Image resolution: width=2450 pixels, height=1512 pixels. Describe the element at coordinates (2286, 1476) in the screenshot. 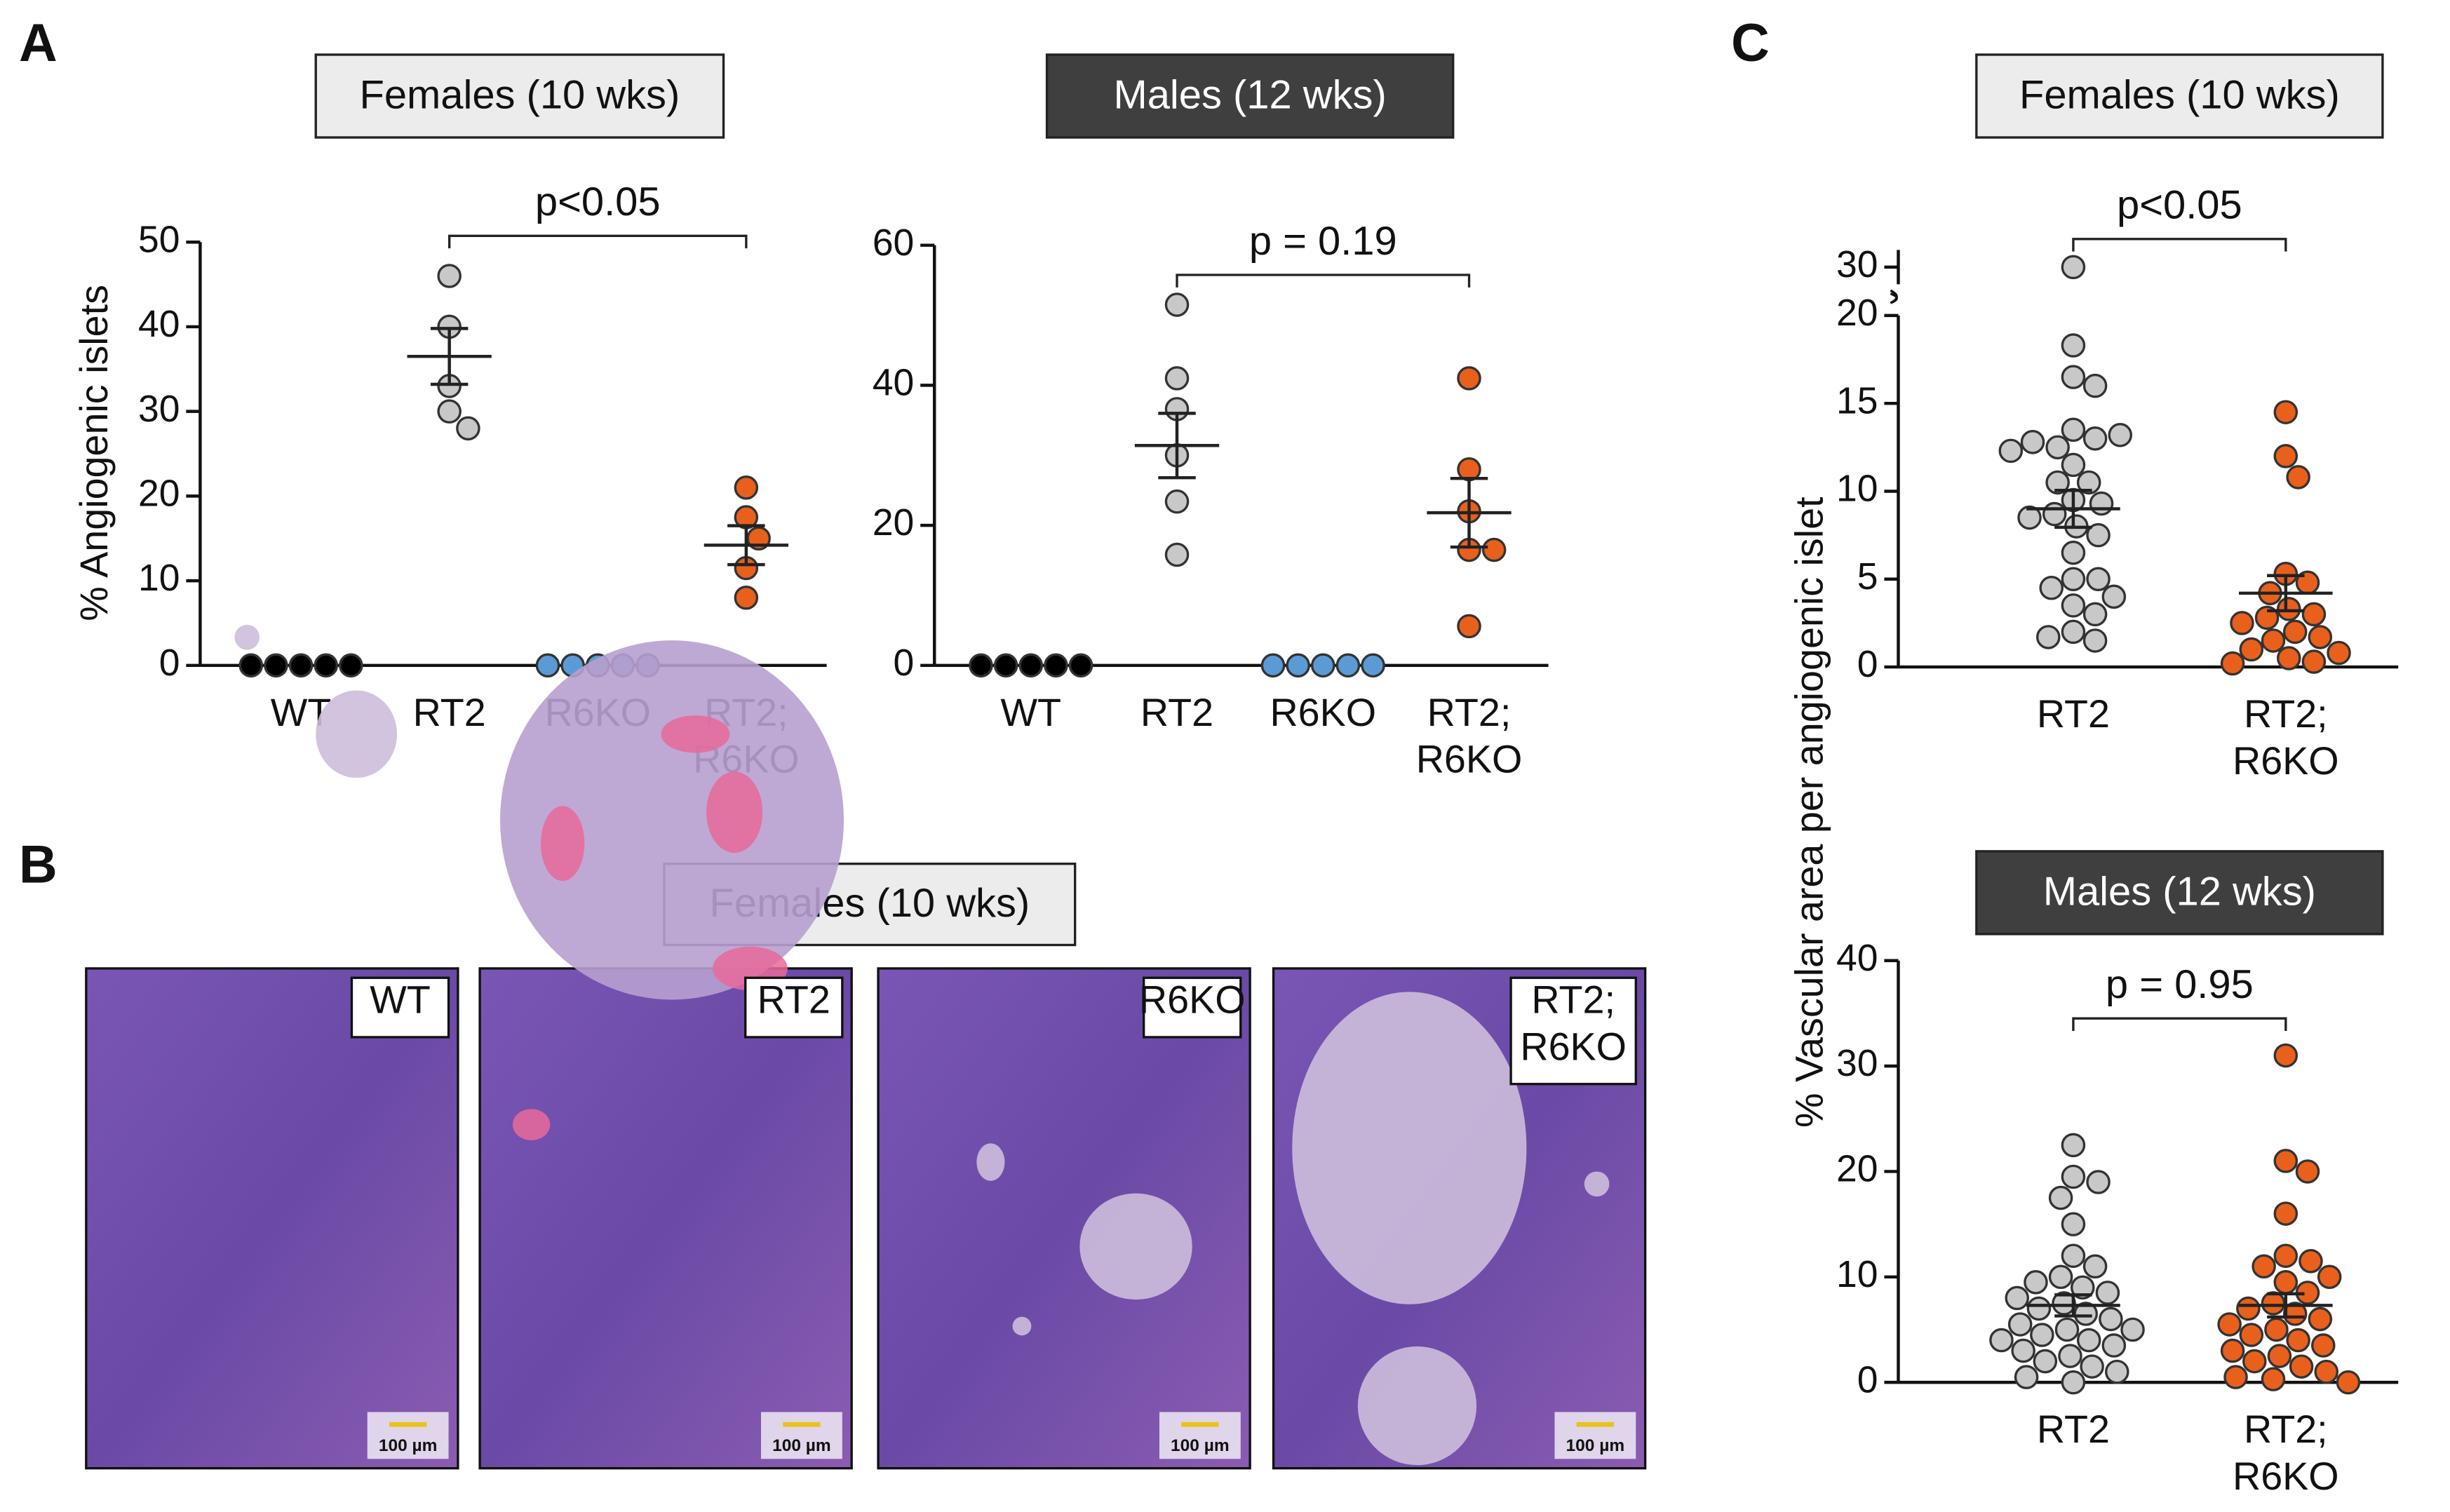

I see `x-tick-label: R6KO` at that location.